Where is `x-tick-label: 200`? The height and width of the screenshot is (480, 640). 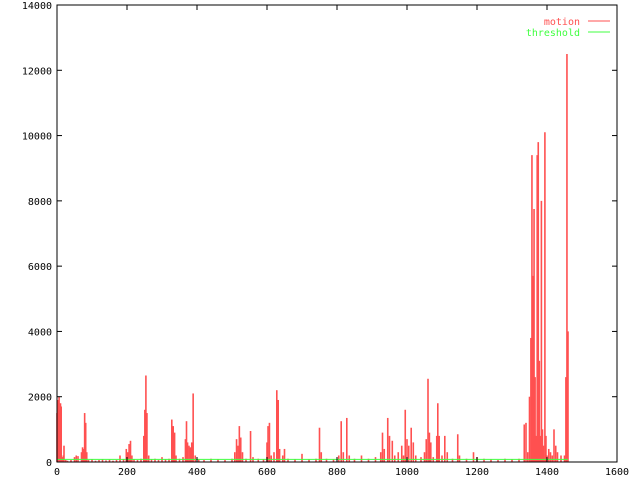 x-tick-label: 200 is located at coordinates (127, 472).